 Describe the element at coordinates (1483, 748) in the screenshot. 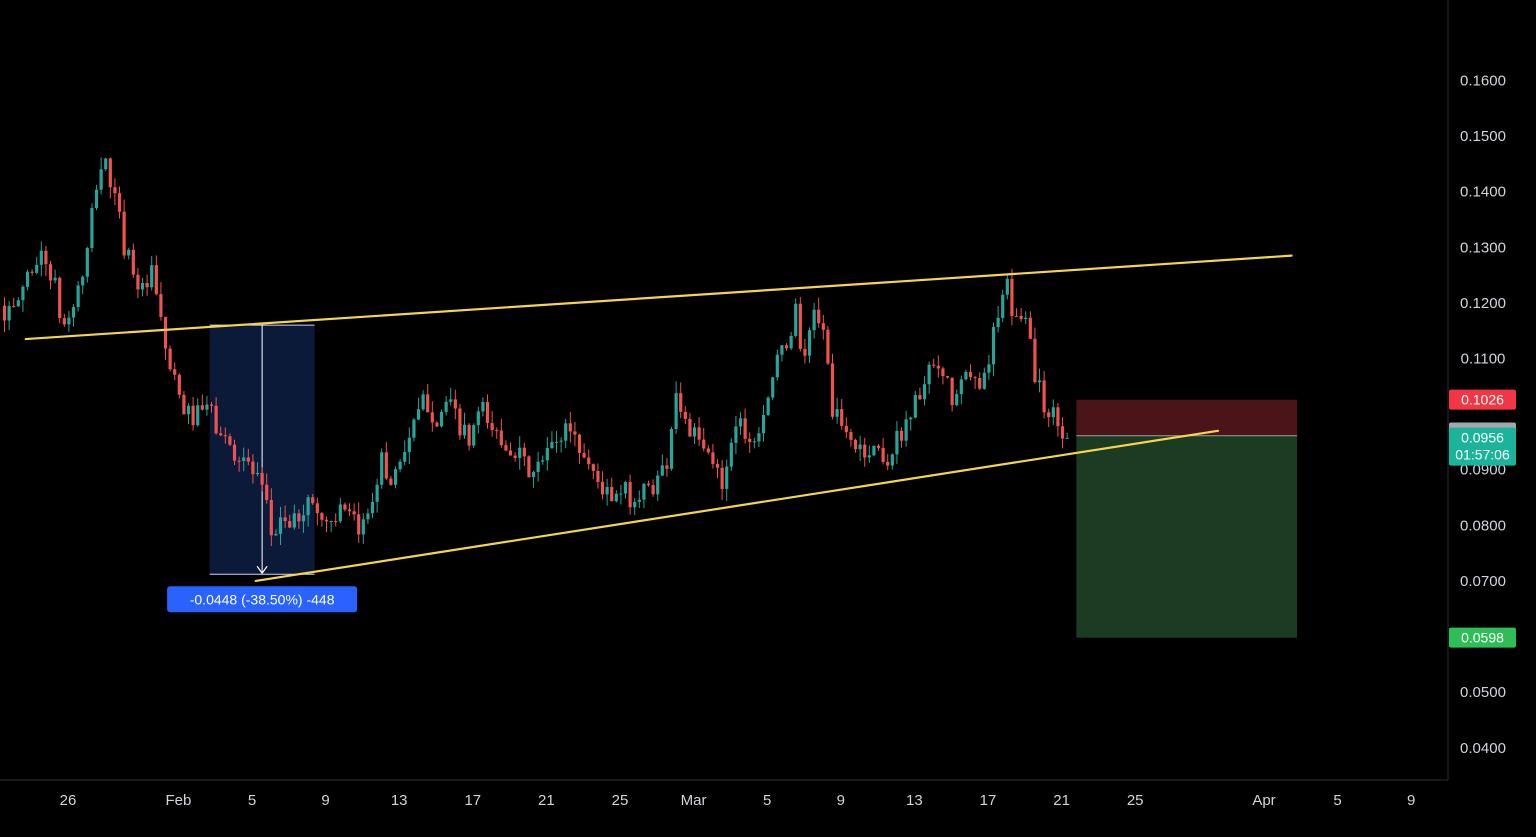

I see `y-tick-label: 0.0400` at that location.